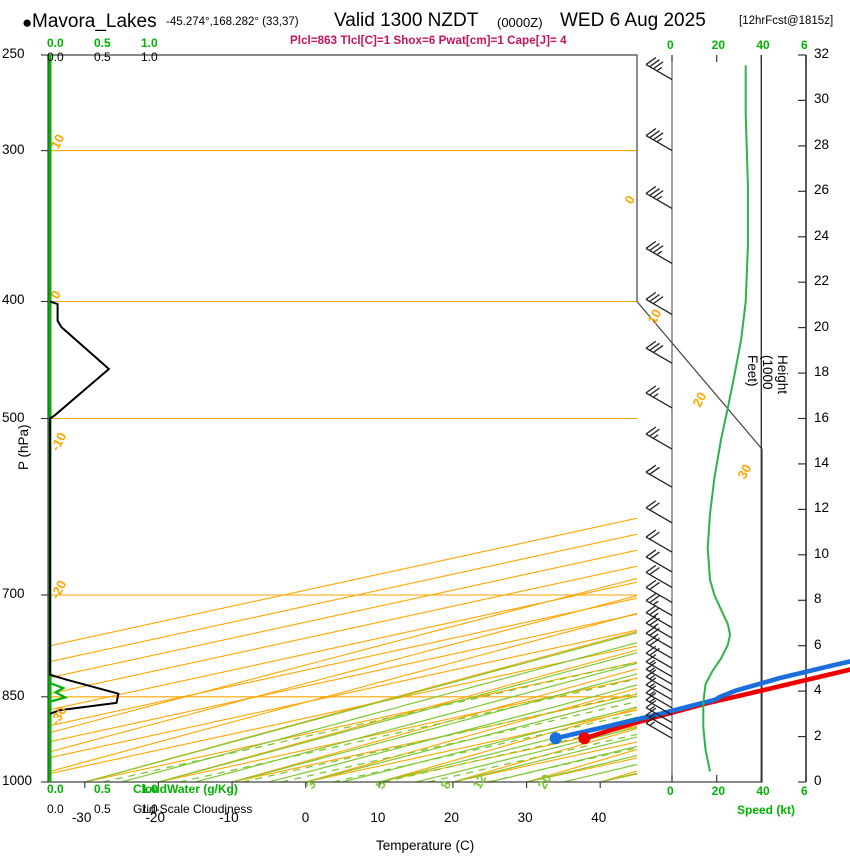 This screenshot has height=860, width=850. I want to click on cloudwater-scale-bottom-2: 1.0, so click(149, 789).